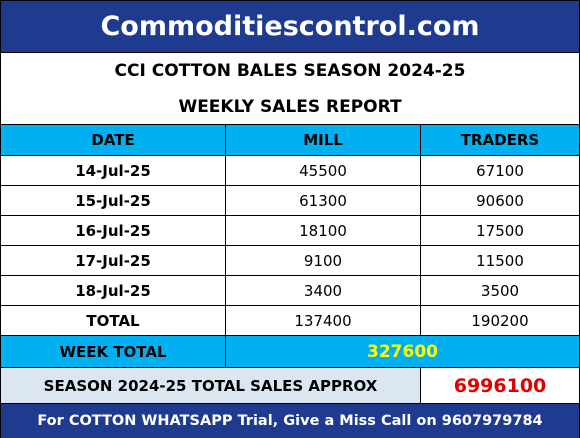 The width and height of the screenshot is (580, 438). Describe the element at coordinates (113, 320) in the screenshot. I see `date-cell: TOTAL` at that location.